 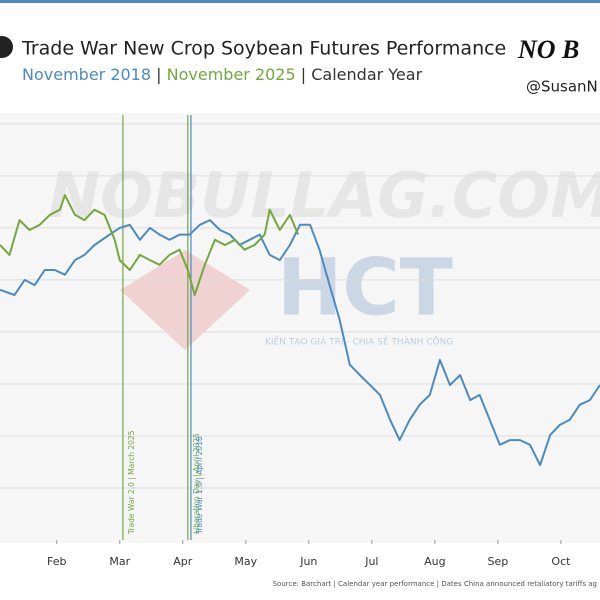 I want to click on annotation-label: Trade War 2.0 | March 2025, so click(x=131, y=482).